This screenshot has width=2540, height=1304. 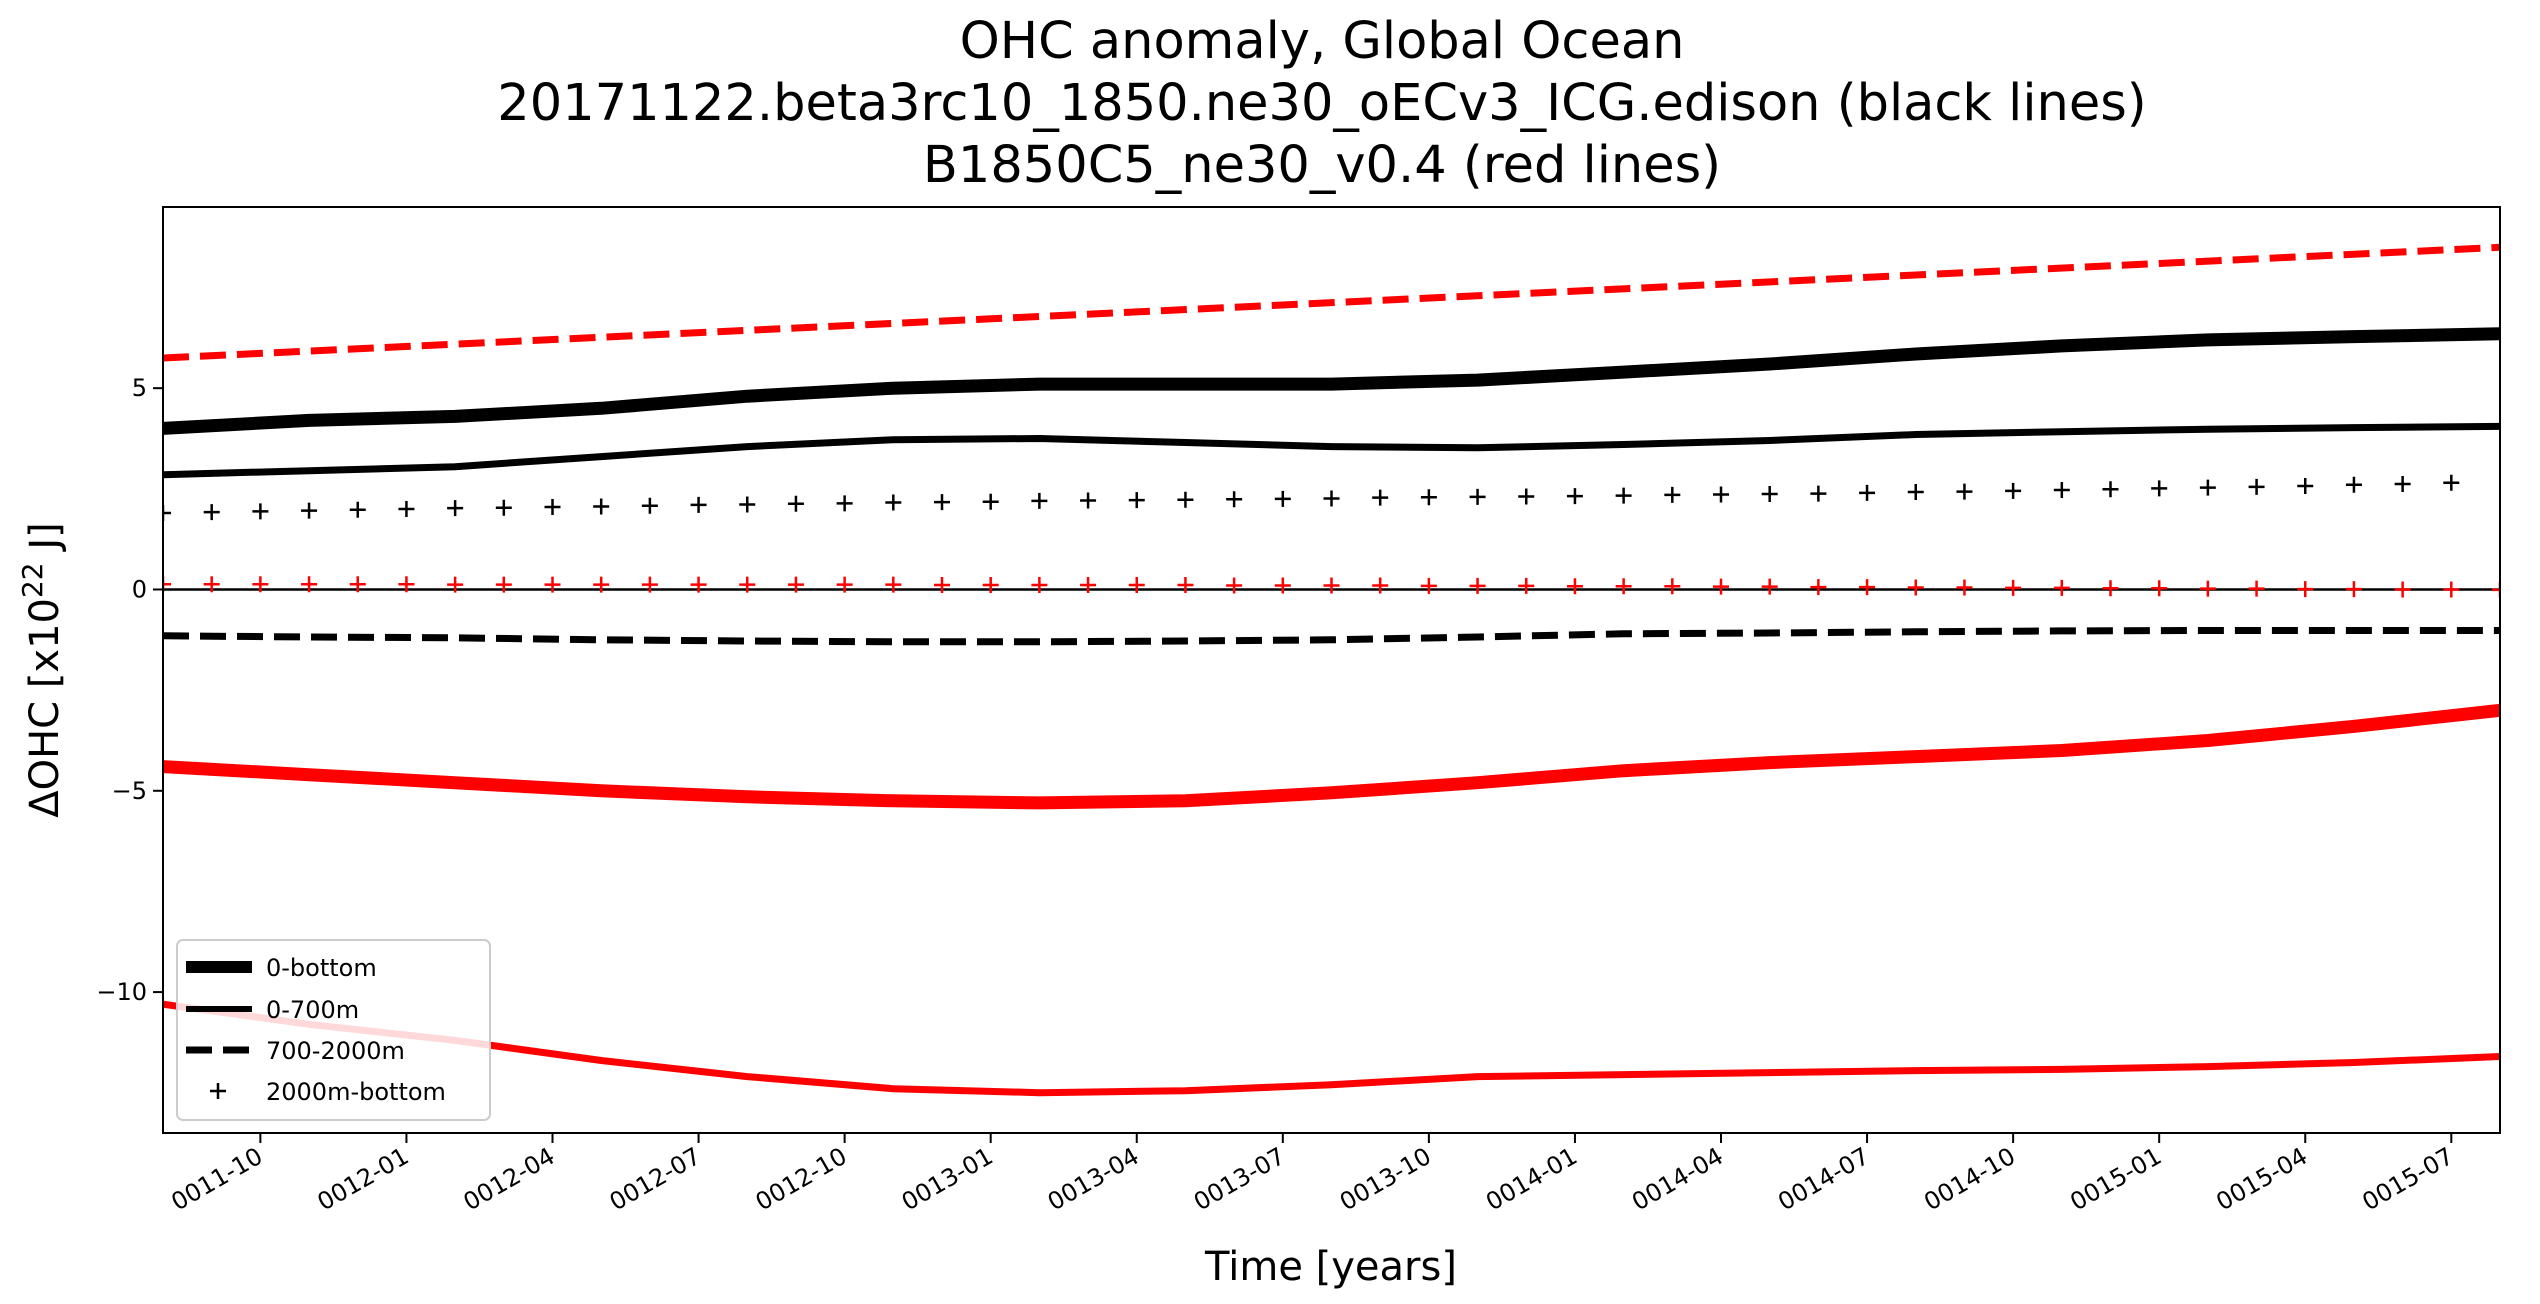 What do you see at coordinates (1331, 636) in the screenshot?
I see `black-series-dashed` at bounding box center [1331, 636].